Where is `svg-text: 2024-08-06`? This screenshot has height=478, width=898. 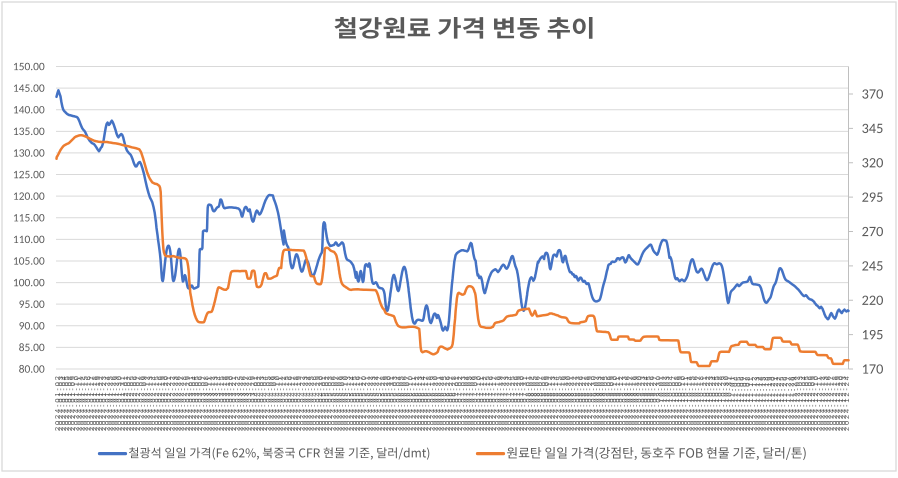 svg-text: 2024-08-06 is located at coordinates (537, 402).